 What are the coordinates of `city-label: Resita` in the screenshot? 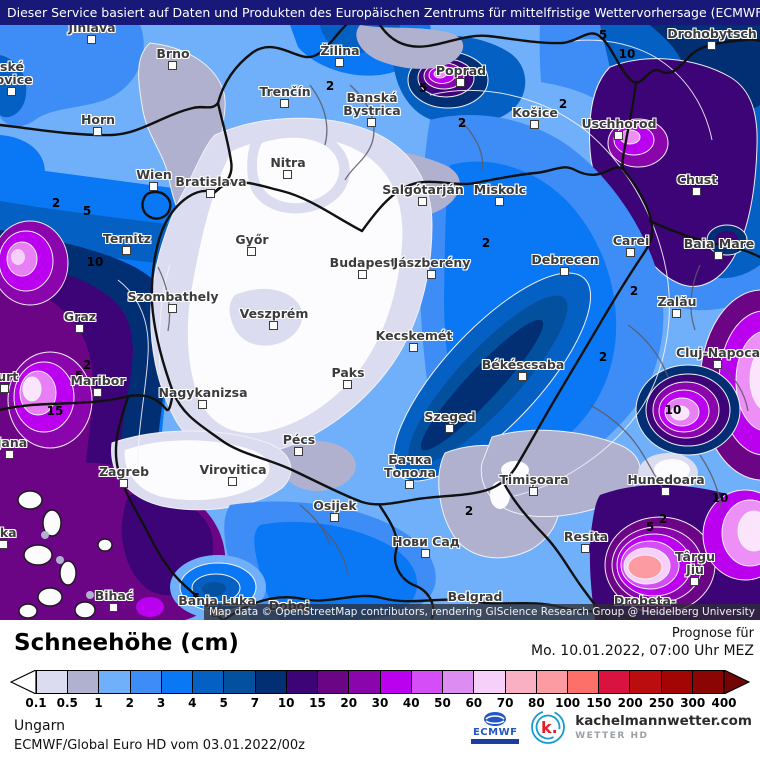 It's located at (586, 536).